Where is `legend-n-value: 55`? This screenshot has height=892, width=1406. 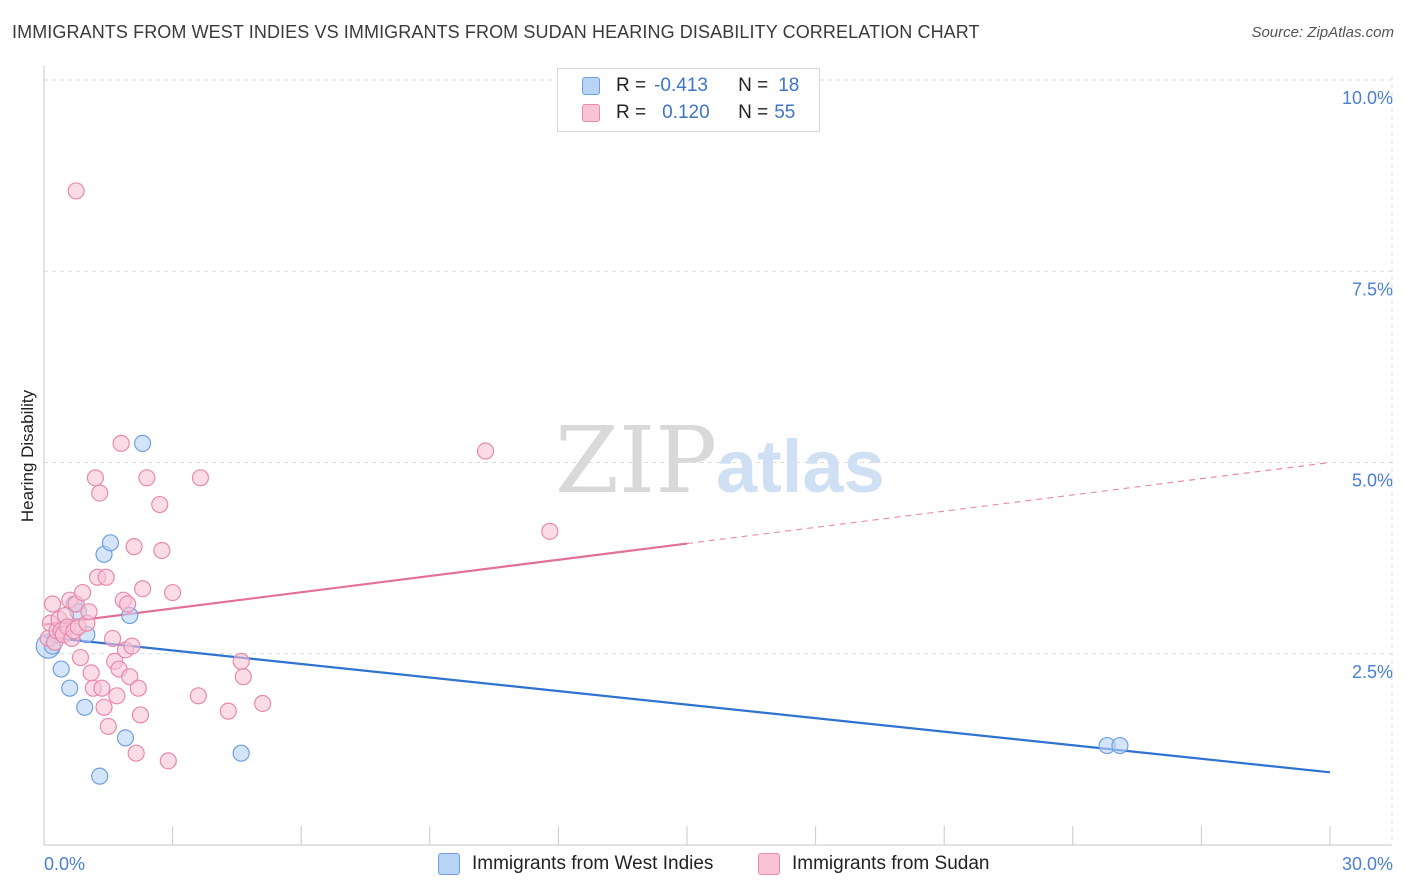
legend-n-value: 55 is located at coordinates (785, 112).